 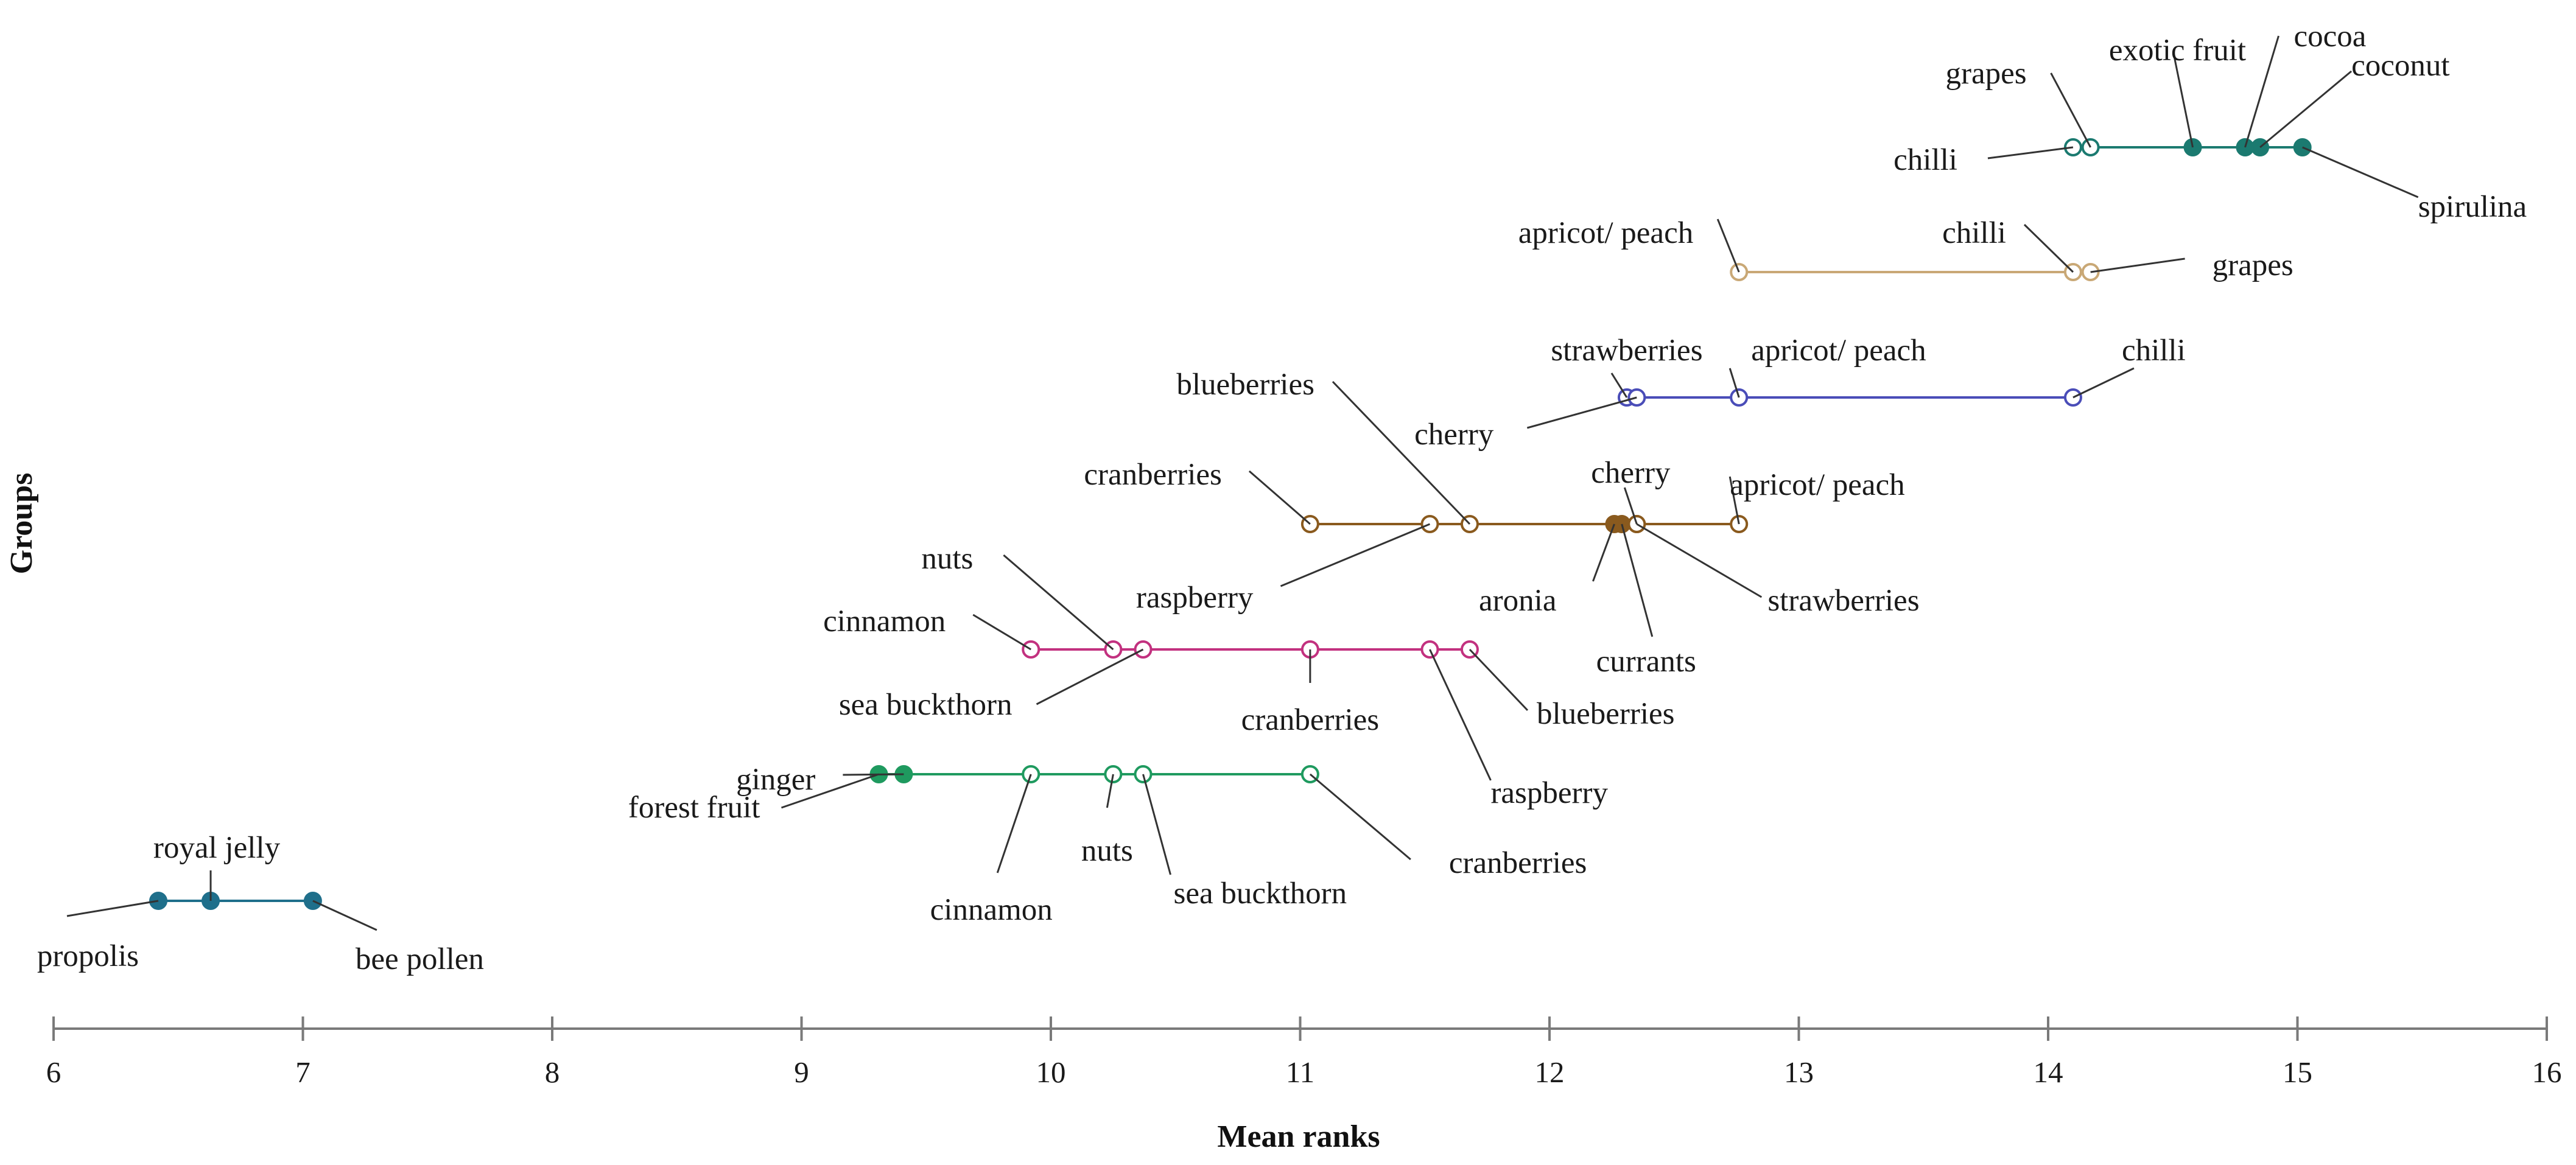 I want to click on point-label: bee pollen, so click(x=420, y=959).